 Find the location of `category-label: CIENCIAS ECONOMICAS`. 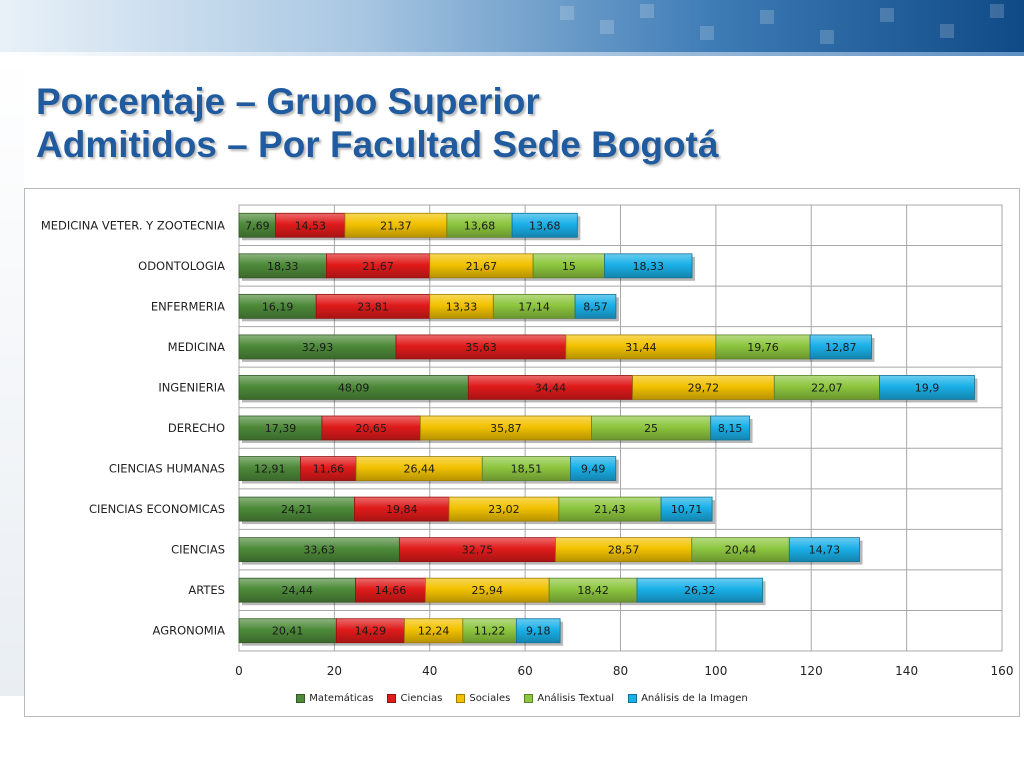

category-label: CIENCIAS ECONOMICAS is located at coordinates (157, 509).